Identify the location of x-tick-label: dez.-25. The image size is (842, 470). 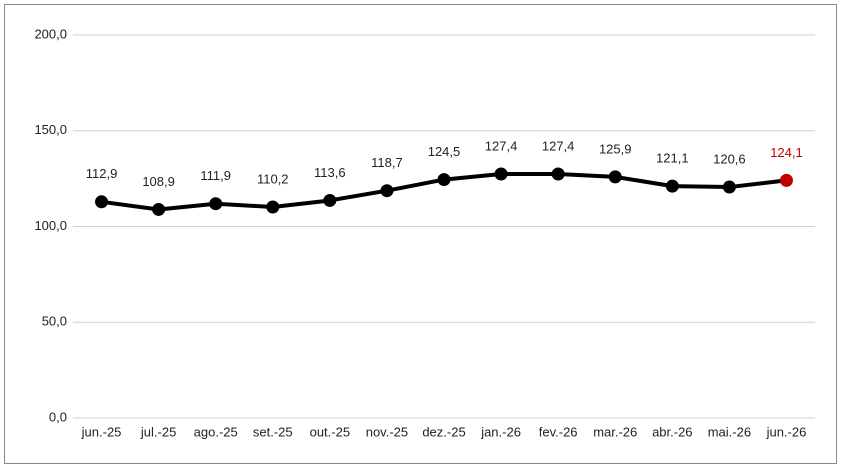
(443, 431).